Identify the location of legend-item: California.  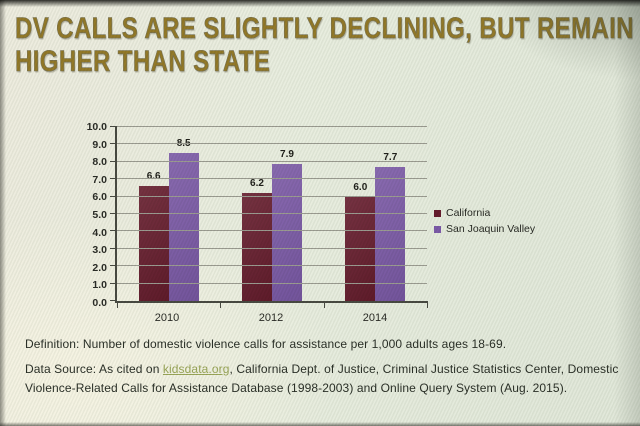
(484, 213).